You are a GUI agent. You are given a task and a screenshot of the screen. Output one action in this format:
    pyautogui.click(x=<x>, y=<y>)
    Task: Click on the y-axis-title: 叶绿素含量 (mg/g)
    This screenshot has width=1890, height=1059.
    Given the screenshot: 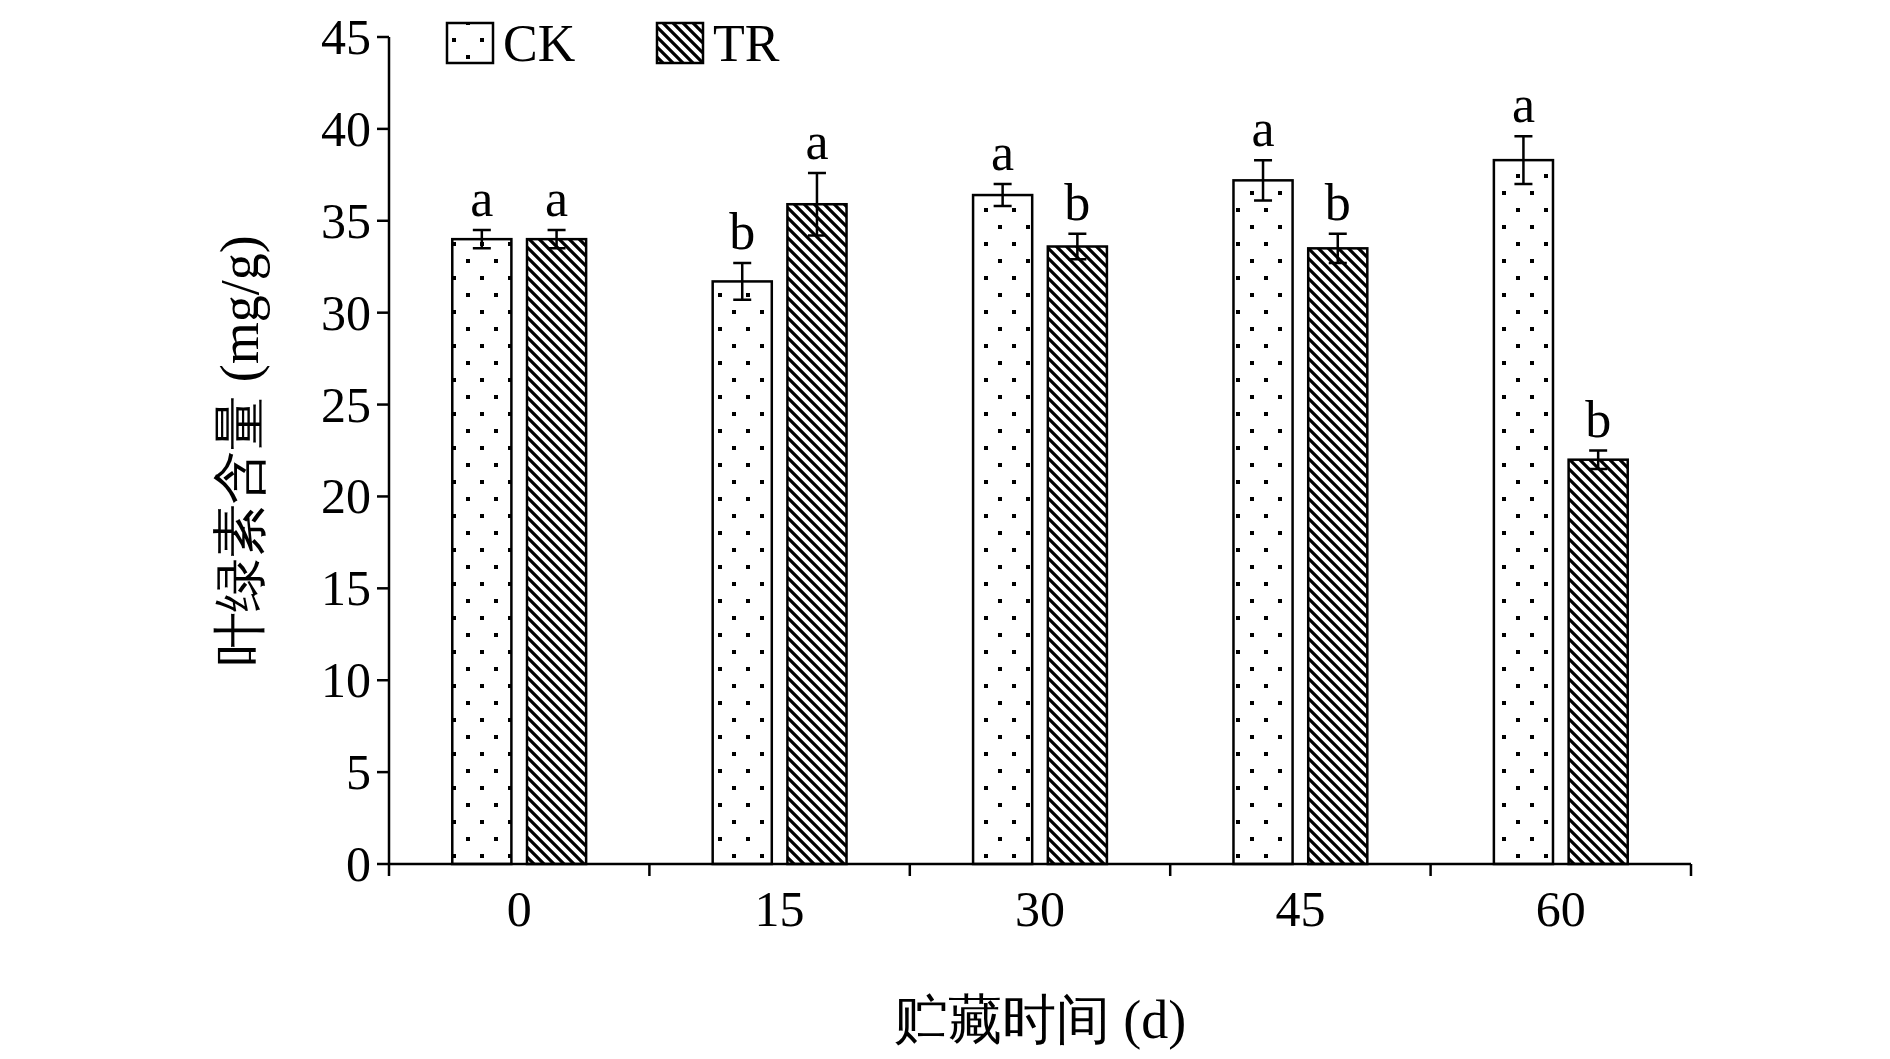 What is the action you would take?
    pyautogui.click(x=240, y=450)
    